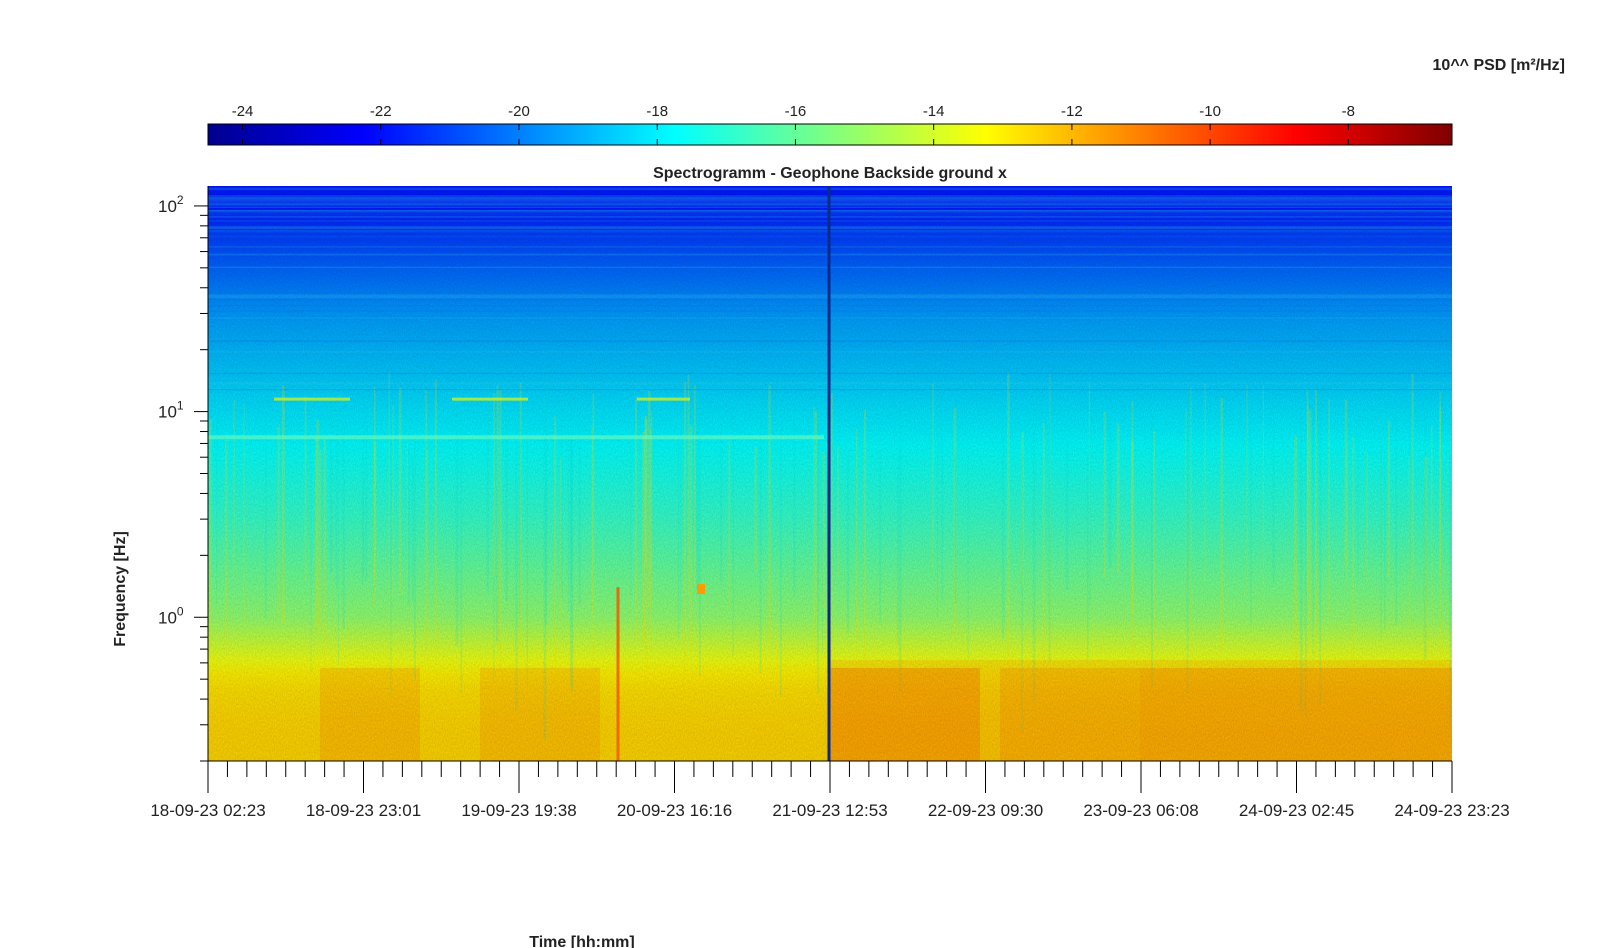 Image resolution: width=1600 pixels, height=948 pixels. Describe the element at coordinates (518, 810) in the screenshot. I see `x-tick-label: 19-09-23 19:38` at that location.